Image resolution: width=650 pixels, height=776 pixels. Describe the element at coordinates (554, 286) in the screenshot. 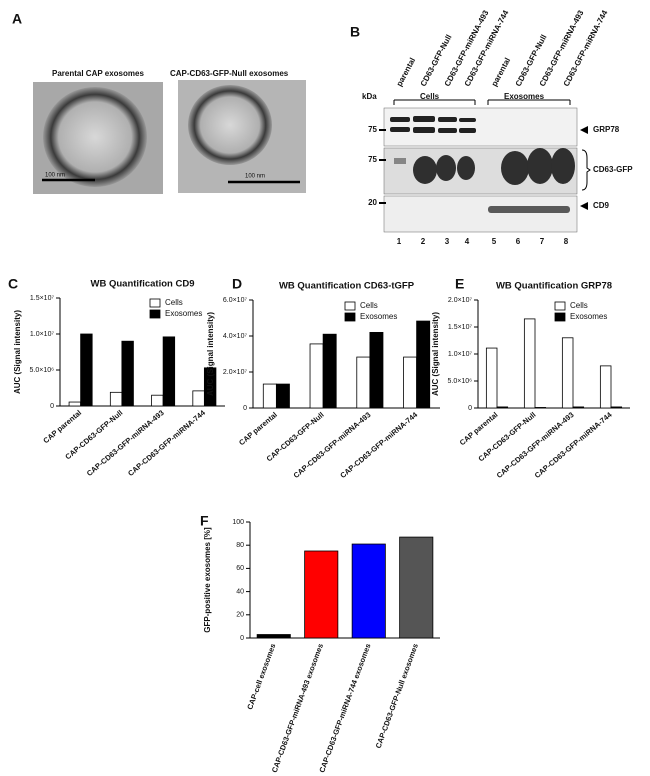

I see `chart-title: WB Quantification GRP78` at that location.